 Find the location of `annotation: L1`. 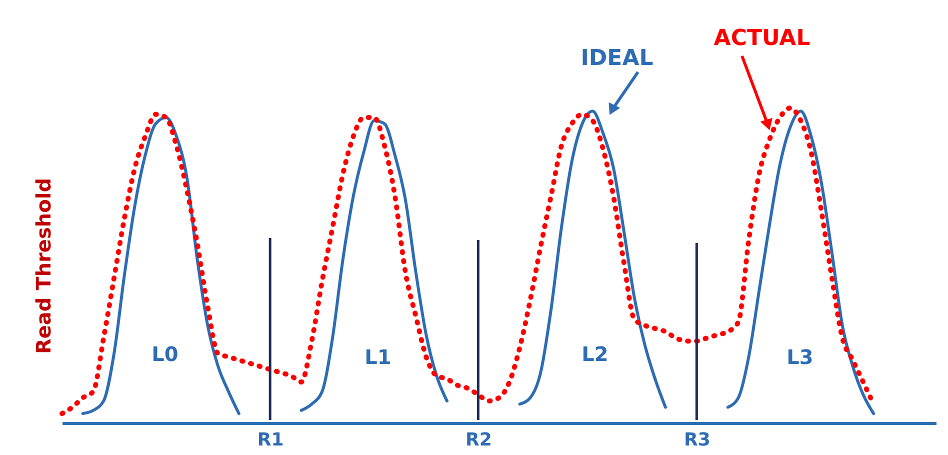

annotation: L1 is located at coordinates (378, 357).